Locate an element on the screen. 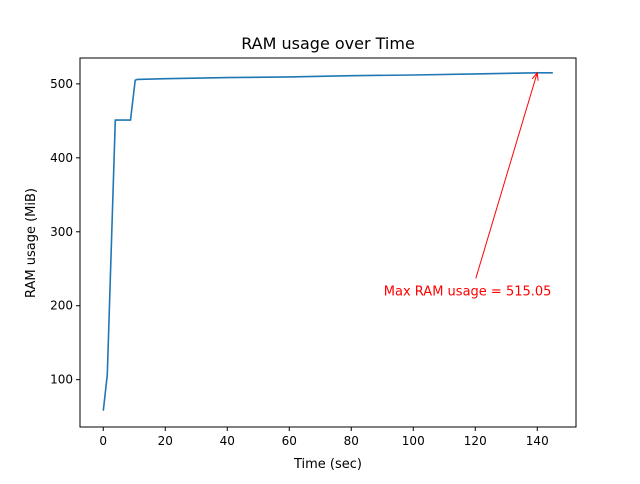  y-tick-label: 300 is located at coordinates (61, 232).